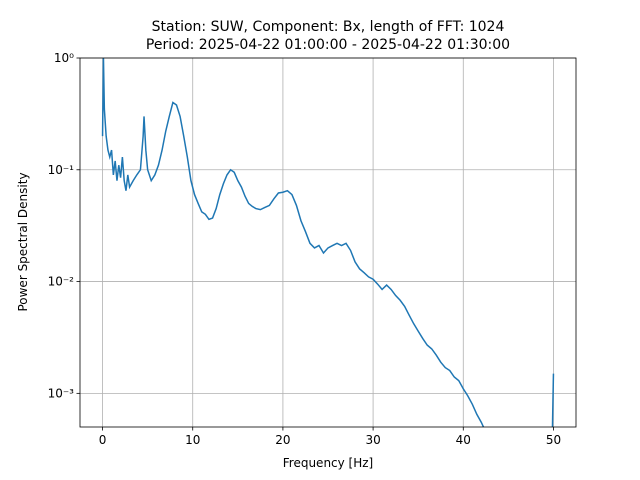  I want to click on y-tick-label: 10⁻², so click(61, 282).